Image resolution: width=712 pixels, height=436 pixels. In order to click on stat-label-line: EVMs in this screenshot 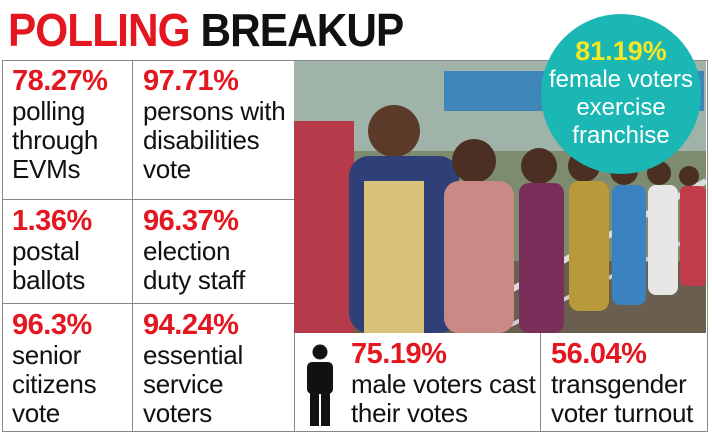, I will do `click(46, 169)`.